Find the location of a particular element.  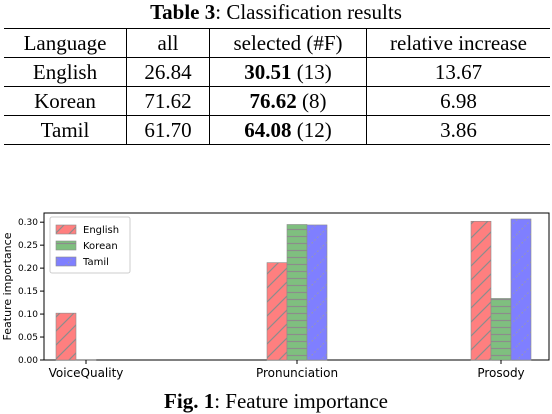

cell-language: Korean is located at coordinates (65, 101).